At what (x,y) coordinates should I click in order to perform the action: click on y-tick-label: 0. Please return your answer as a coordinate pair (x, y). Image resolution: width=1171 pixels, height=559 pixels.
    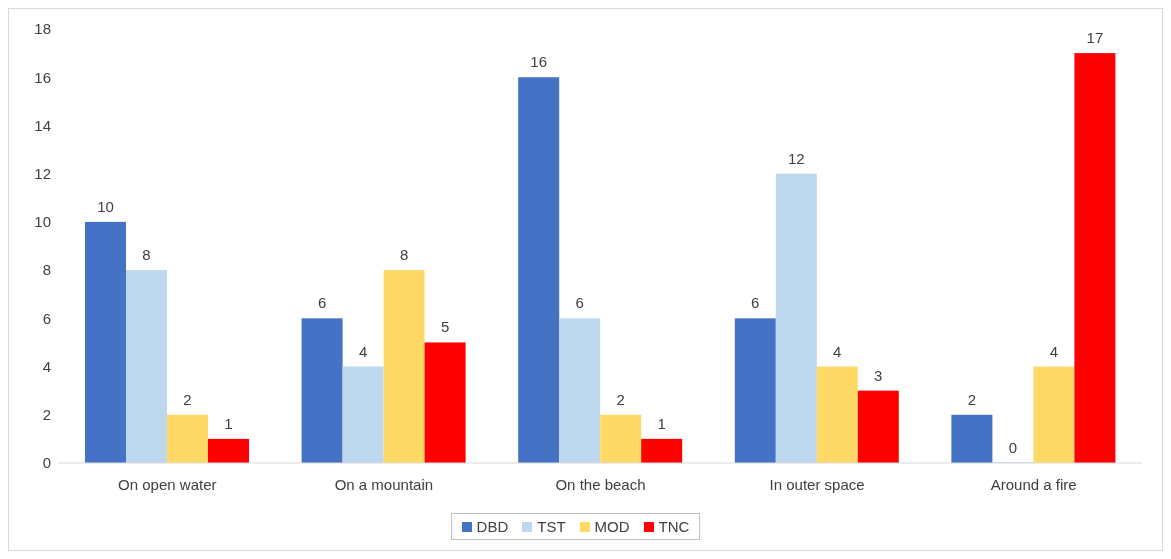
    Looking at the image, I should click on (46, 463).